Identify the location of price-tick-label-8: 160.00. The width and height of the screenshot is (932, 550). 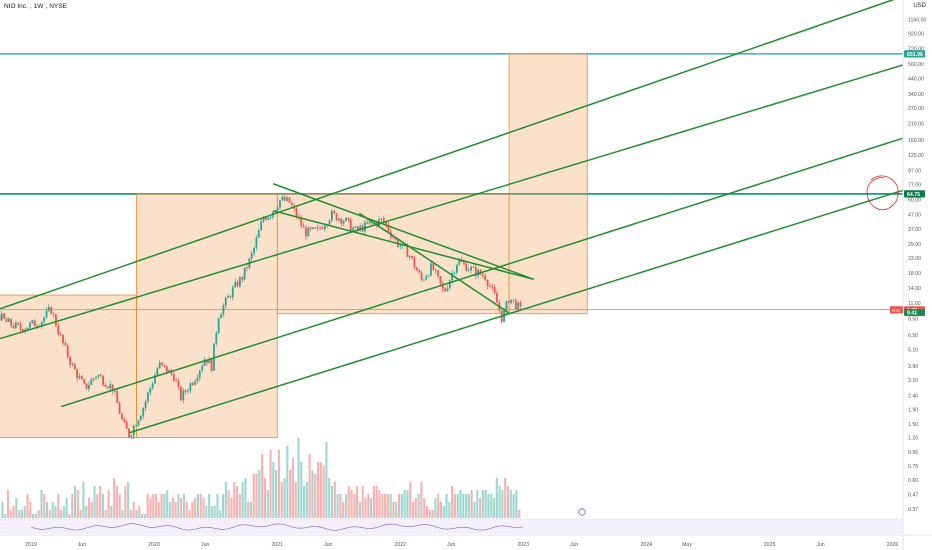
(916, 141).